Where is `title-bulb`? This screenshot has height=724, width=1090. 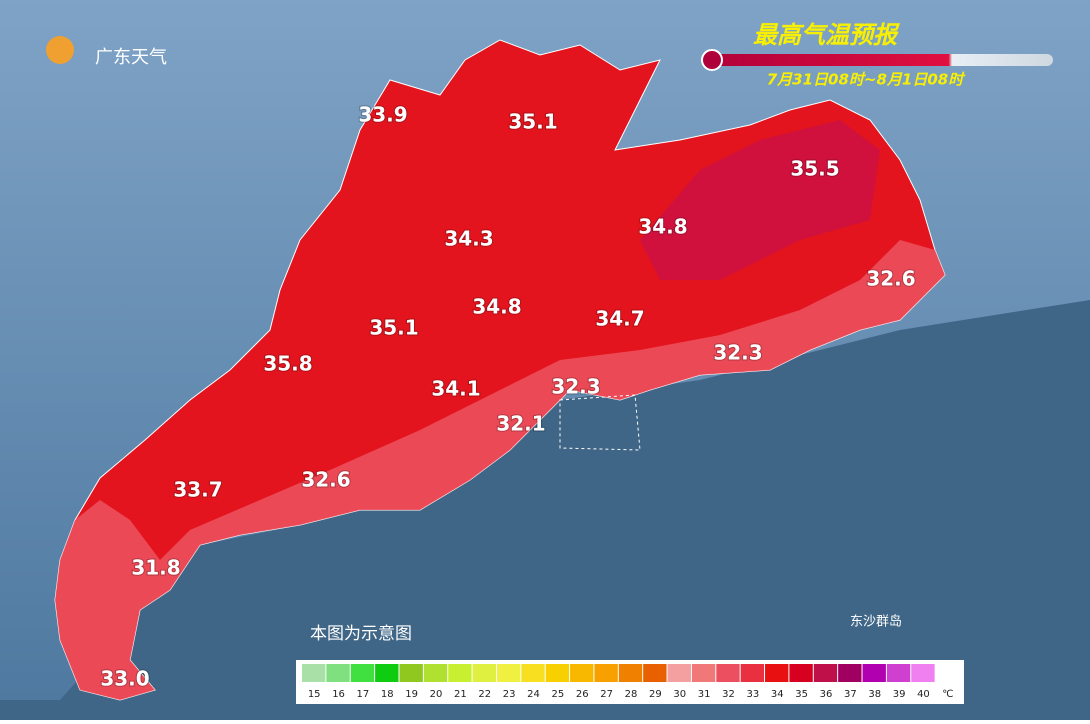 title-bulb is located at coordinates (712, 60).